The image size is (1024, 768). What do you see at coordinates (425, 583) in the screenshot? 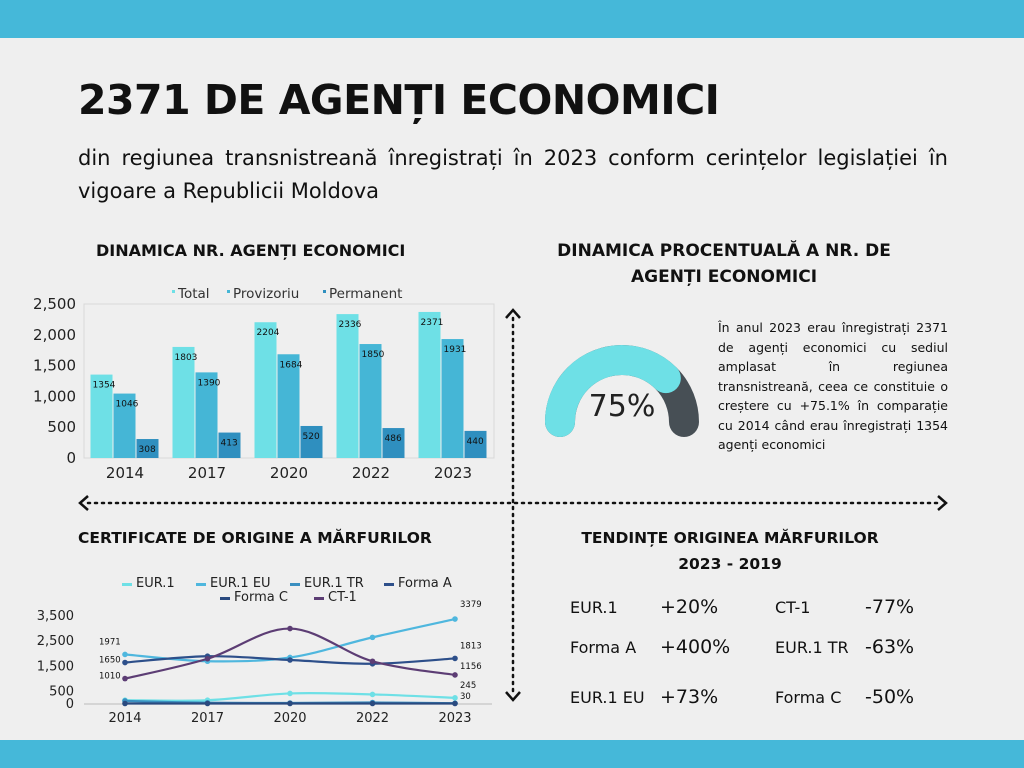
I see `legend-label: Forma A` at bounding box center [425, 583].